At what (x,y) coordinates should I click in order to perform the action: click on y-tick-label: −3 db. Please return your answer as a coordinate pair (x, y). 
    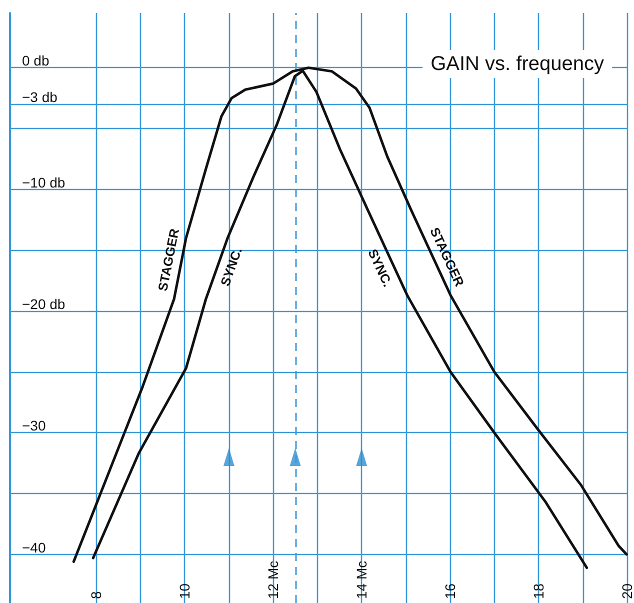
    Looking at the image, I should click on (40, 97).